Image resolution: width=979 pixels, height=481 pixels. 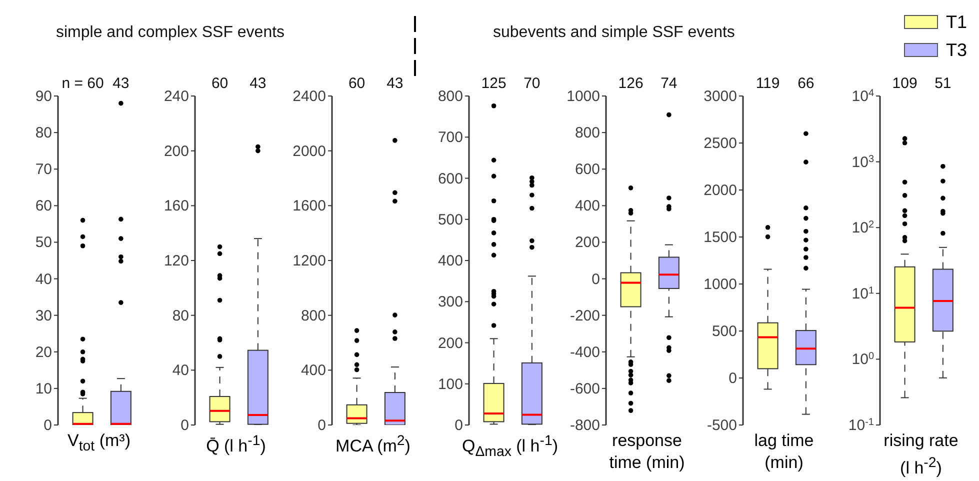 What do you see at coordinates (943, 83) in the screenshot?
I see `x-tick-label: 51` at bounding box center [943, 83].